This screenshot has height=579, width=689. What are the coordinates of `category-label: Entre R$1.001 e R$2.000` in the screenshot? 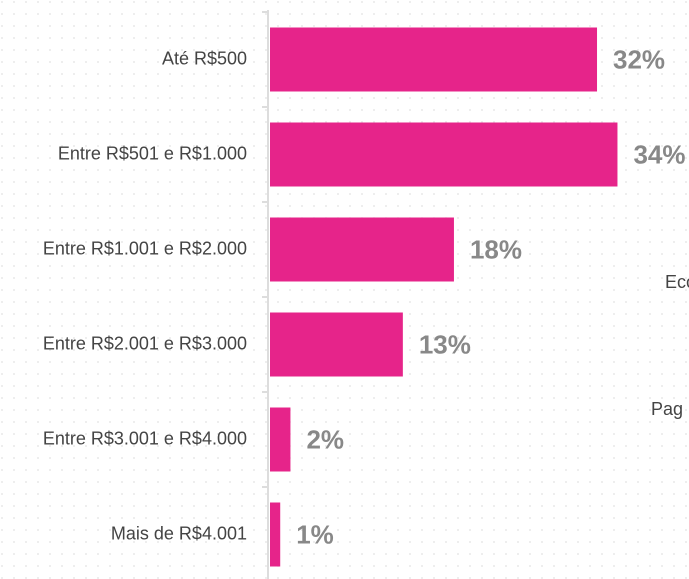 It's located at (145, 248).